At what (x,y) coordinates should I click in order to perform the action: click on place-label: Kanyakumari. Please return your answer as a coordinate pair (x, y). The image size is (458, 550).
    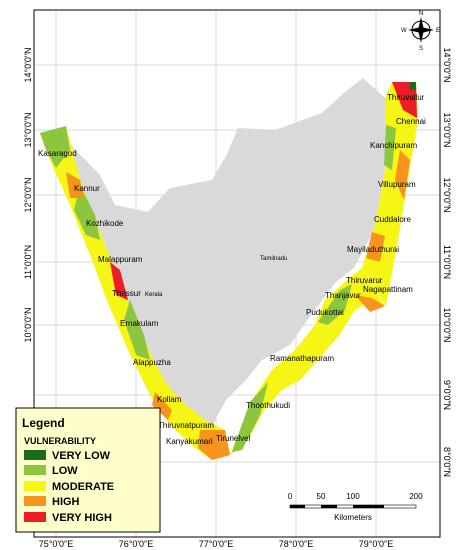
    Looking at the image, I should click on (189, 441).